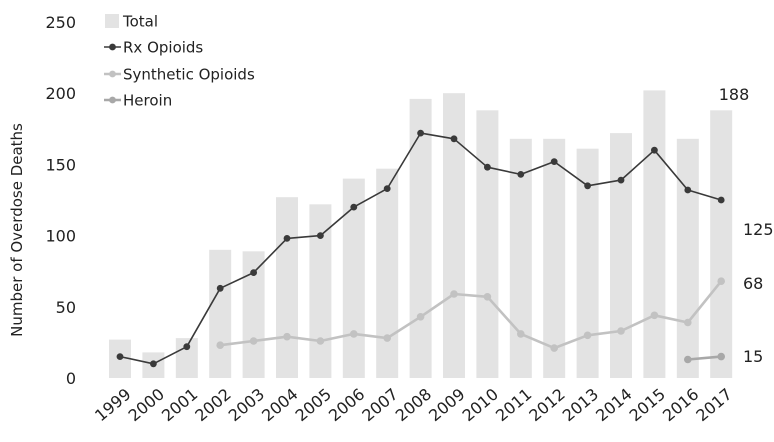 The image size is (774, 442). I want to click on x-tick-label-2005: 2005, so click(313, 405).